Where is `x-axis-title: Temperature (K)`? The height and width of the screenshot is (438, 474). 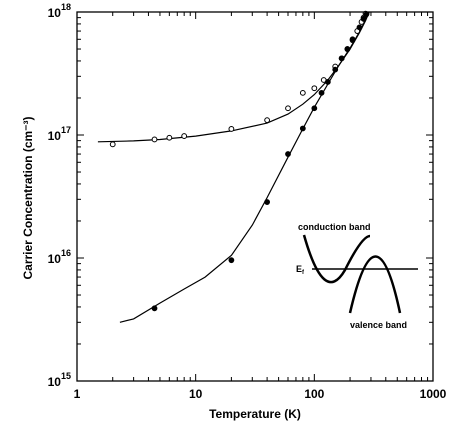 x-axis-title: Temperature (K) is located at coordinates (255, 414).